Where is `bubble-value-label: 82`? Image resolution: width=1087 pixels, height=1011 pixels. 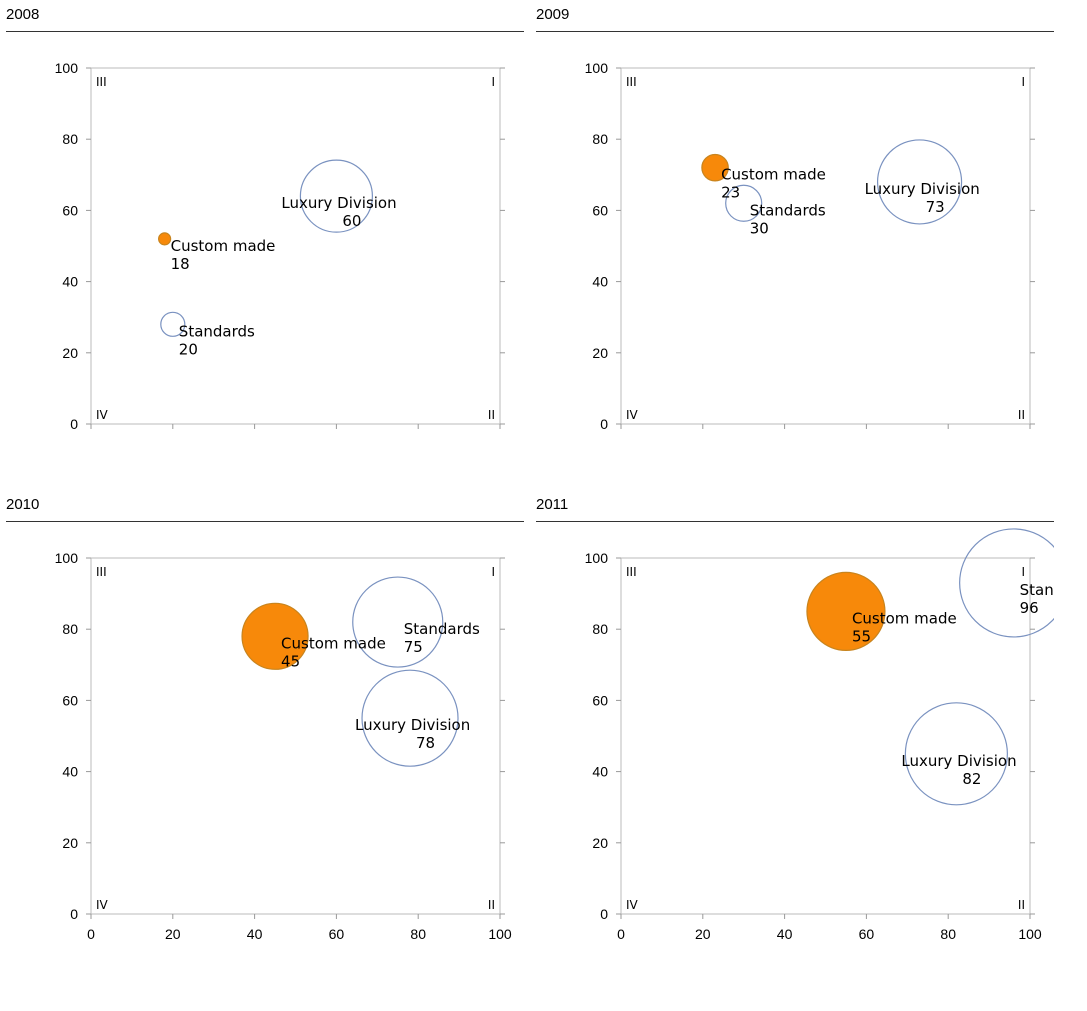
bubble-value-label: 82 is located at coordinates (971, 779).